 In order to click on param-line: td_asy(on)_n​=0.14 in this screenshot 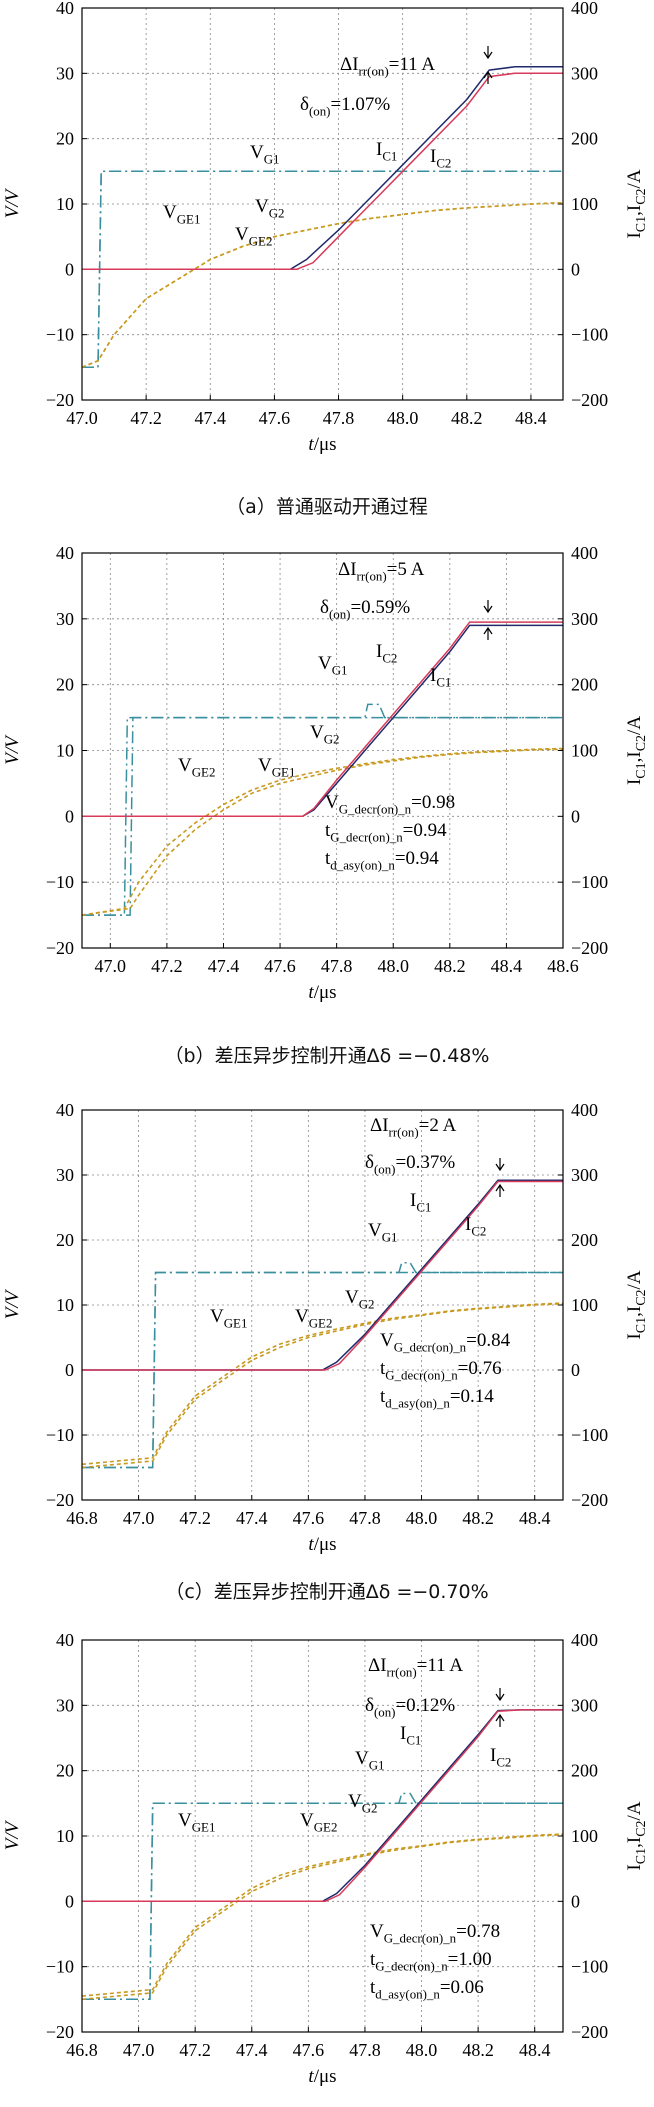, I will do `click(437, 1398)`.